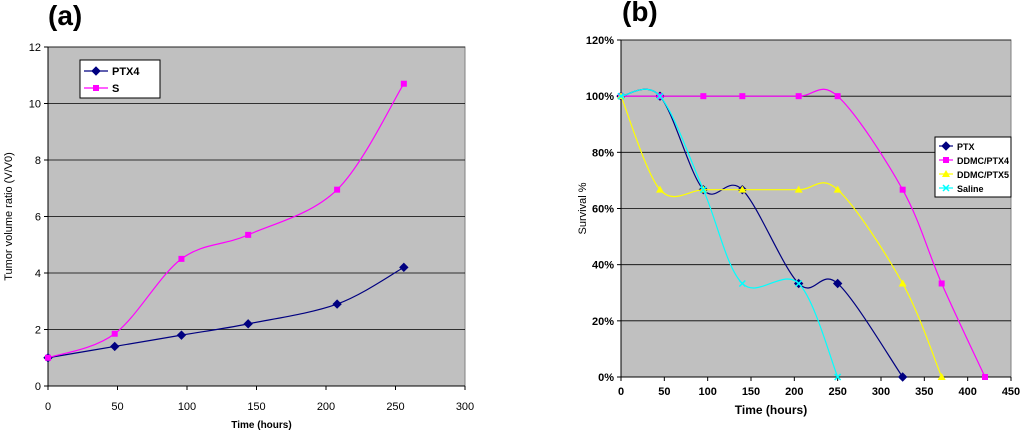 The image size is (1024, 433). Describe the element at coordinates (126, 72) in the screenshot. I see `legend-label: PTX4` at that location.